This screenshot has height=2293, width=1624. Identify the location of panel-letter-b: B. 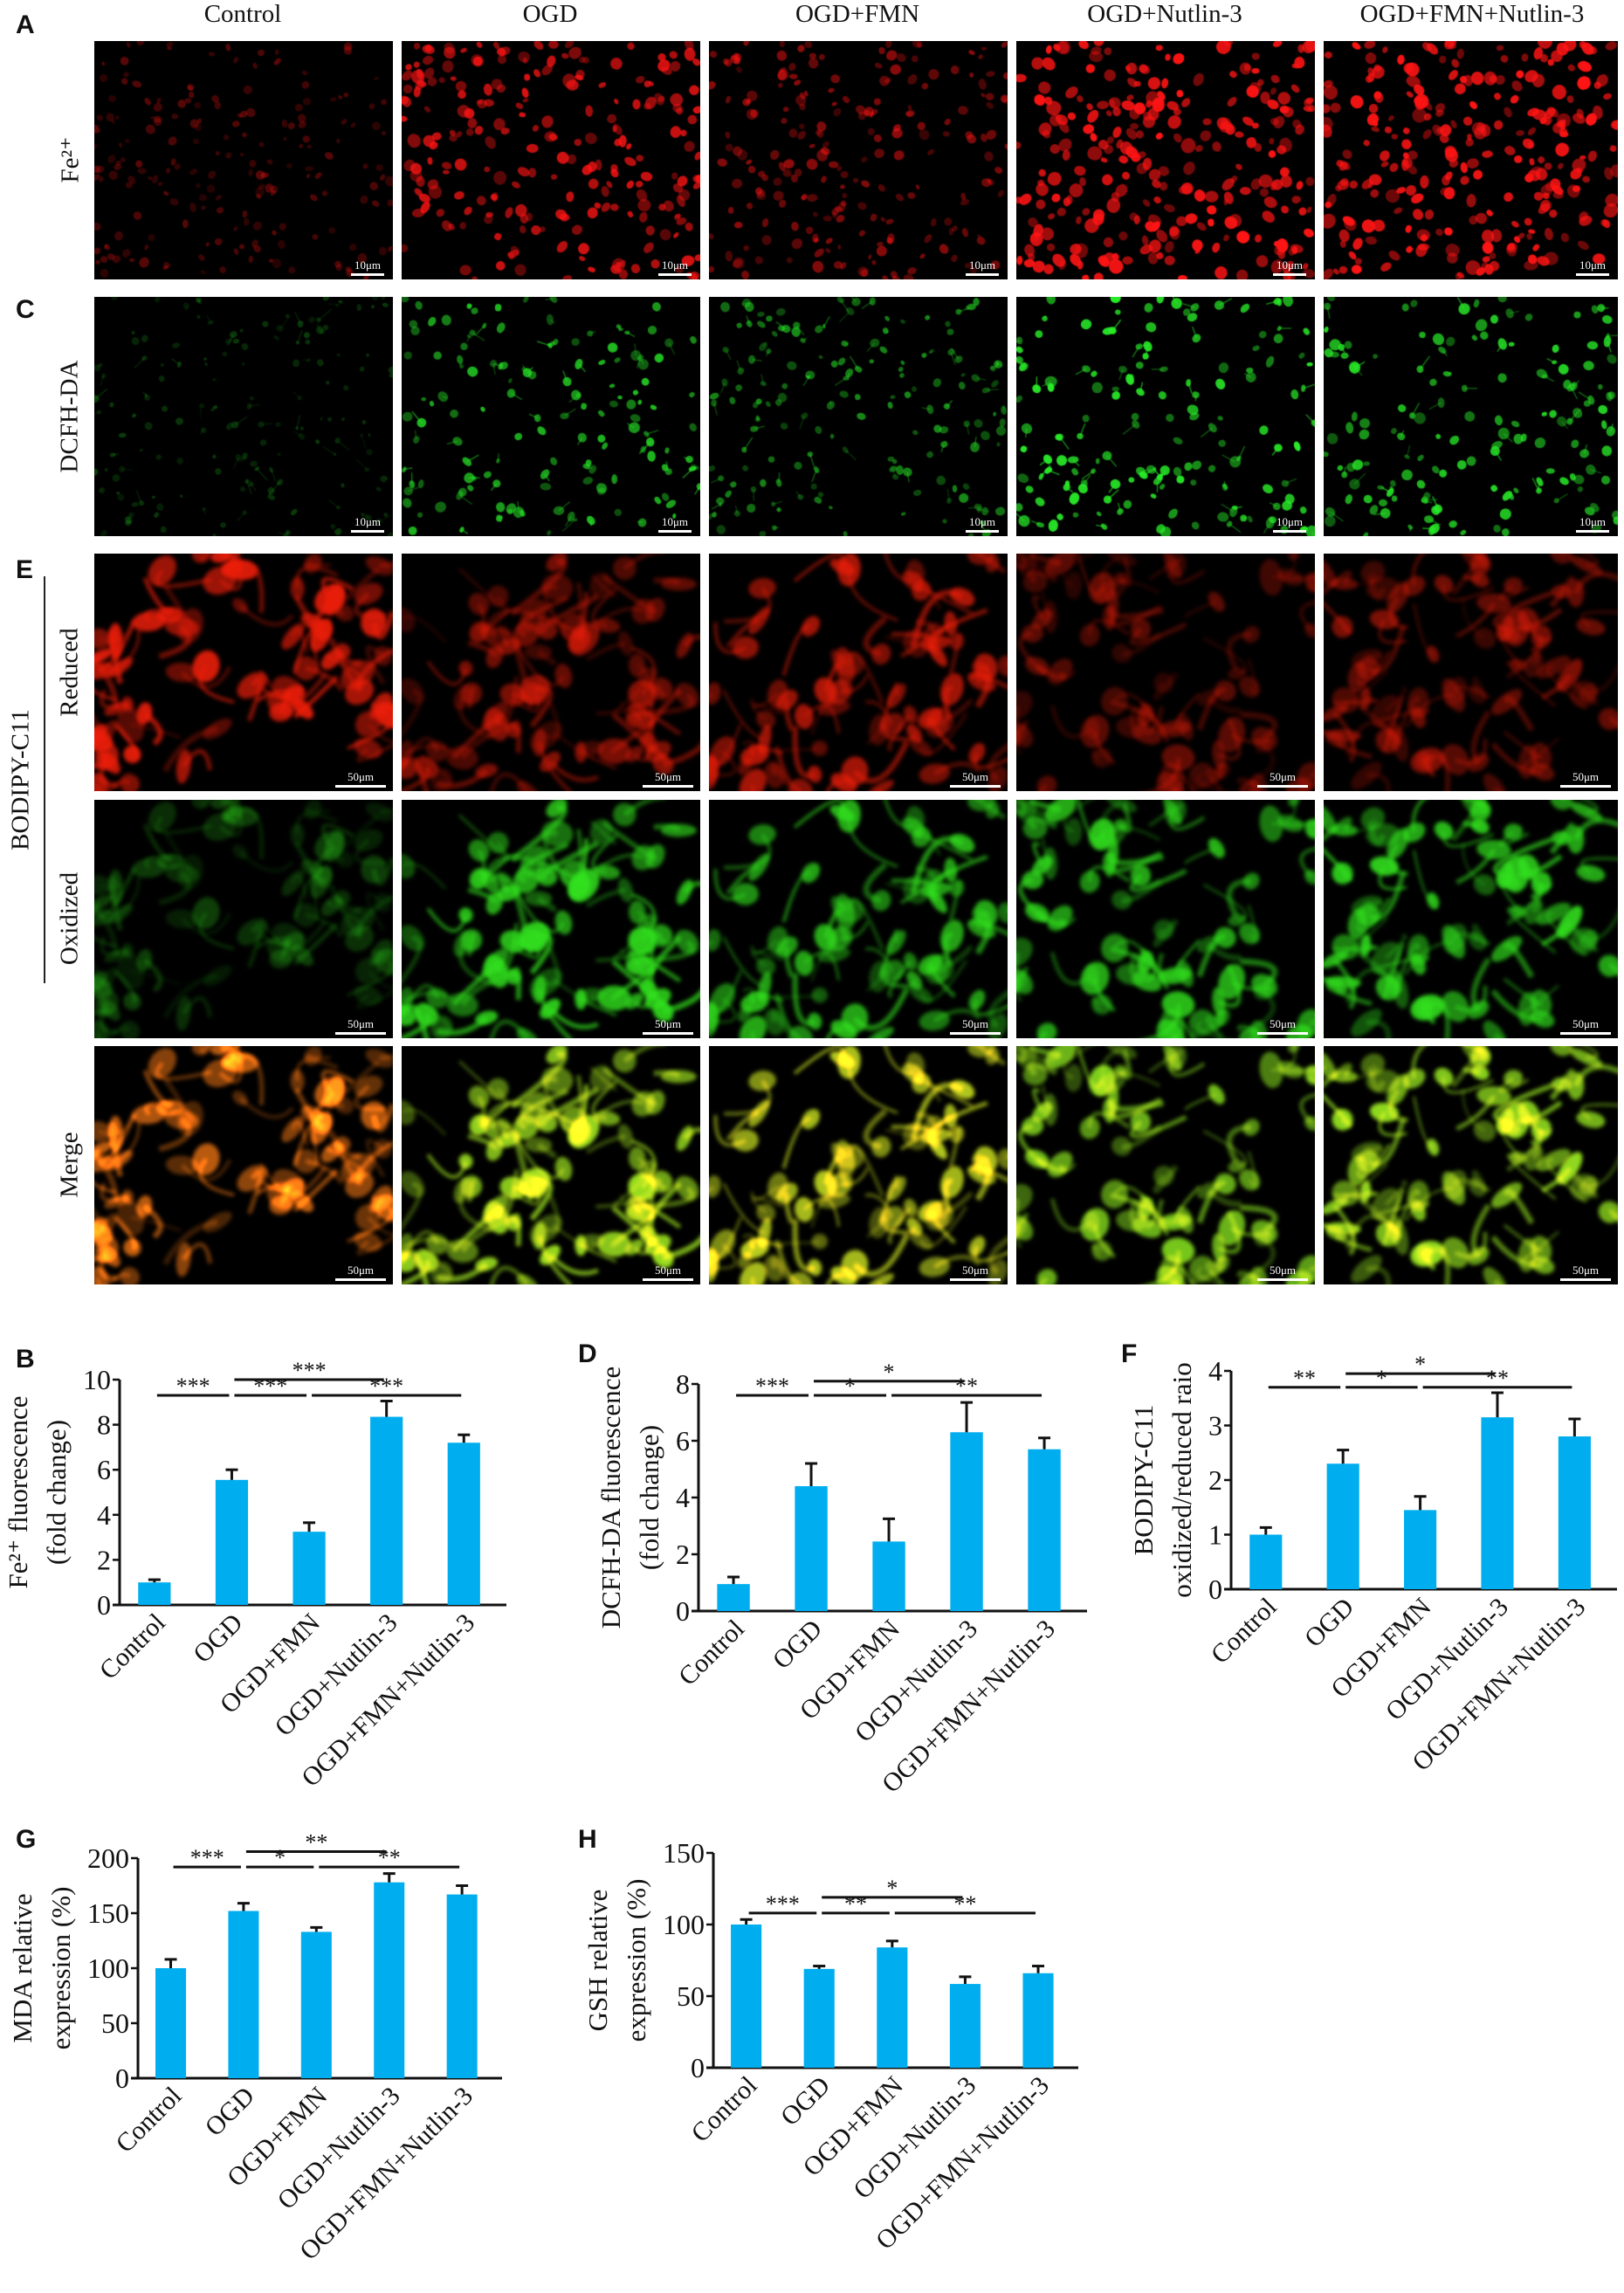
(25, 1359).